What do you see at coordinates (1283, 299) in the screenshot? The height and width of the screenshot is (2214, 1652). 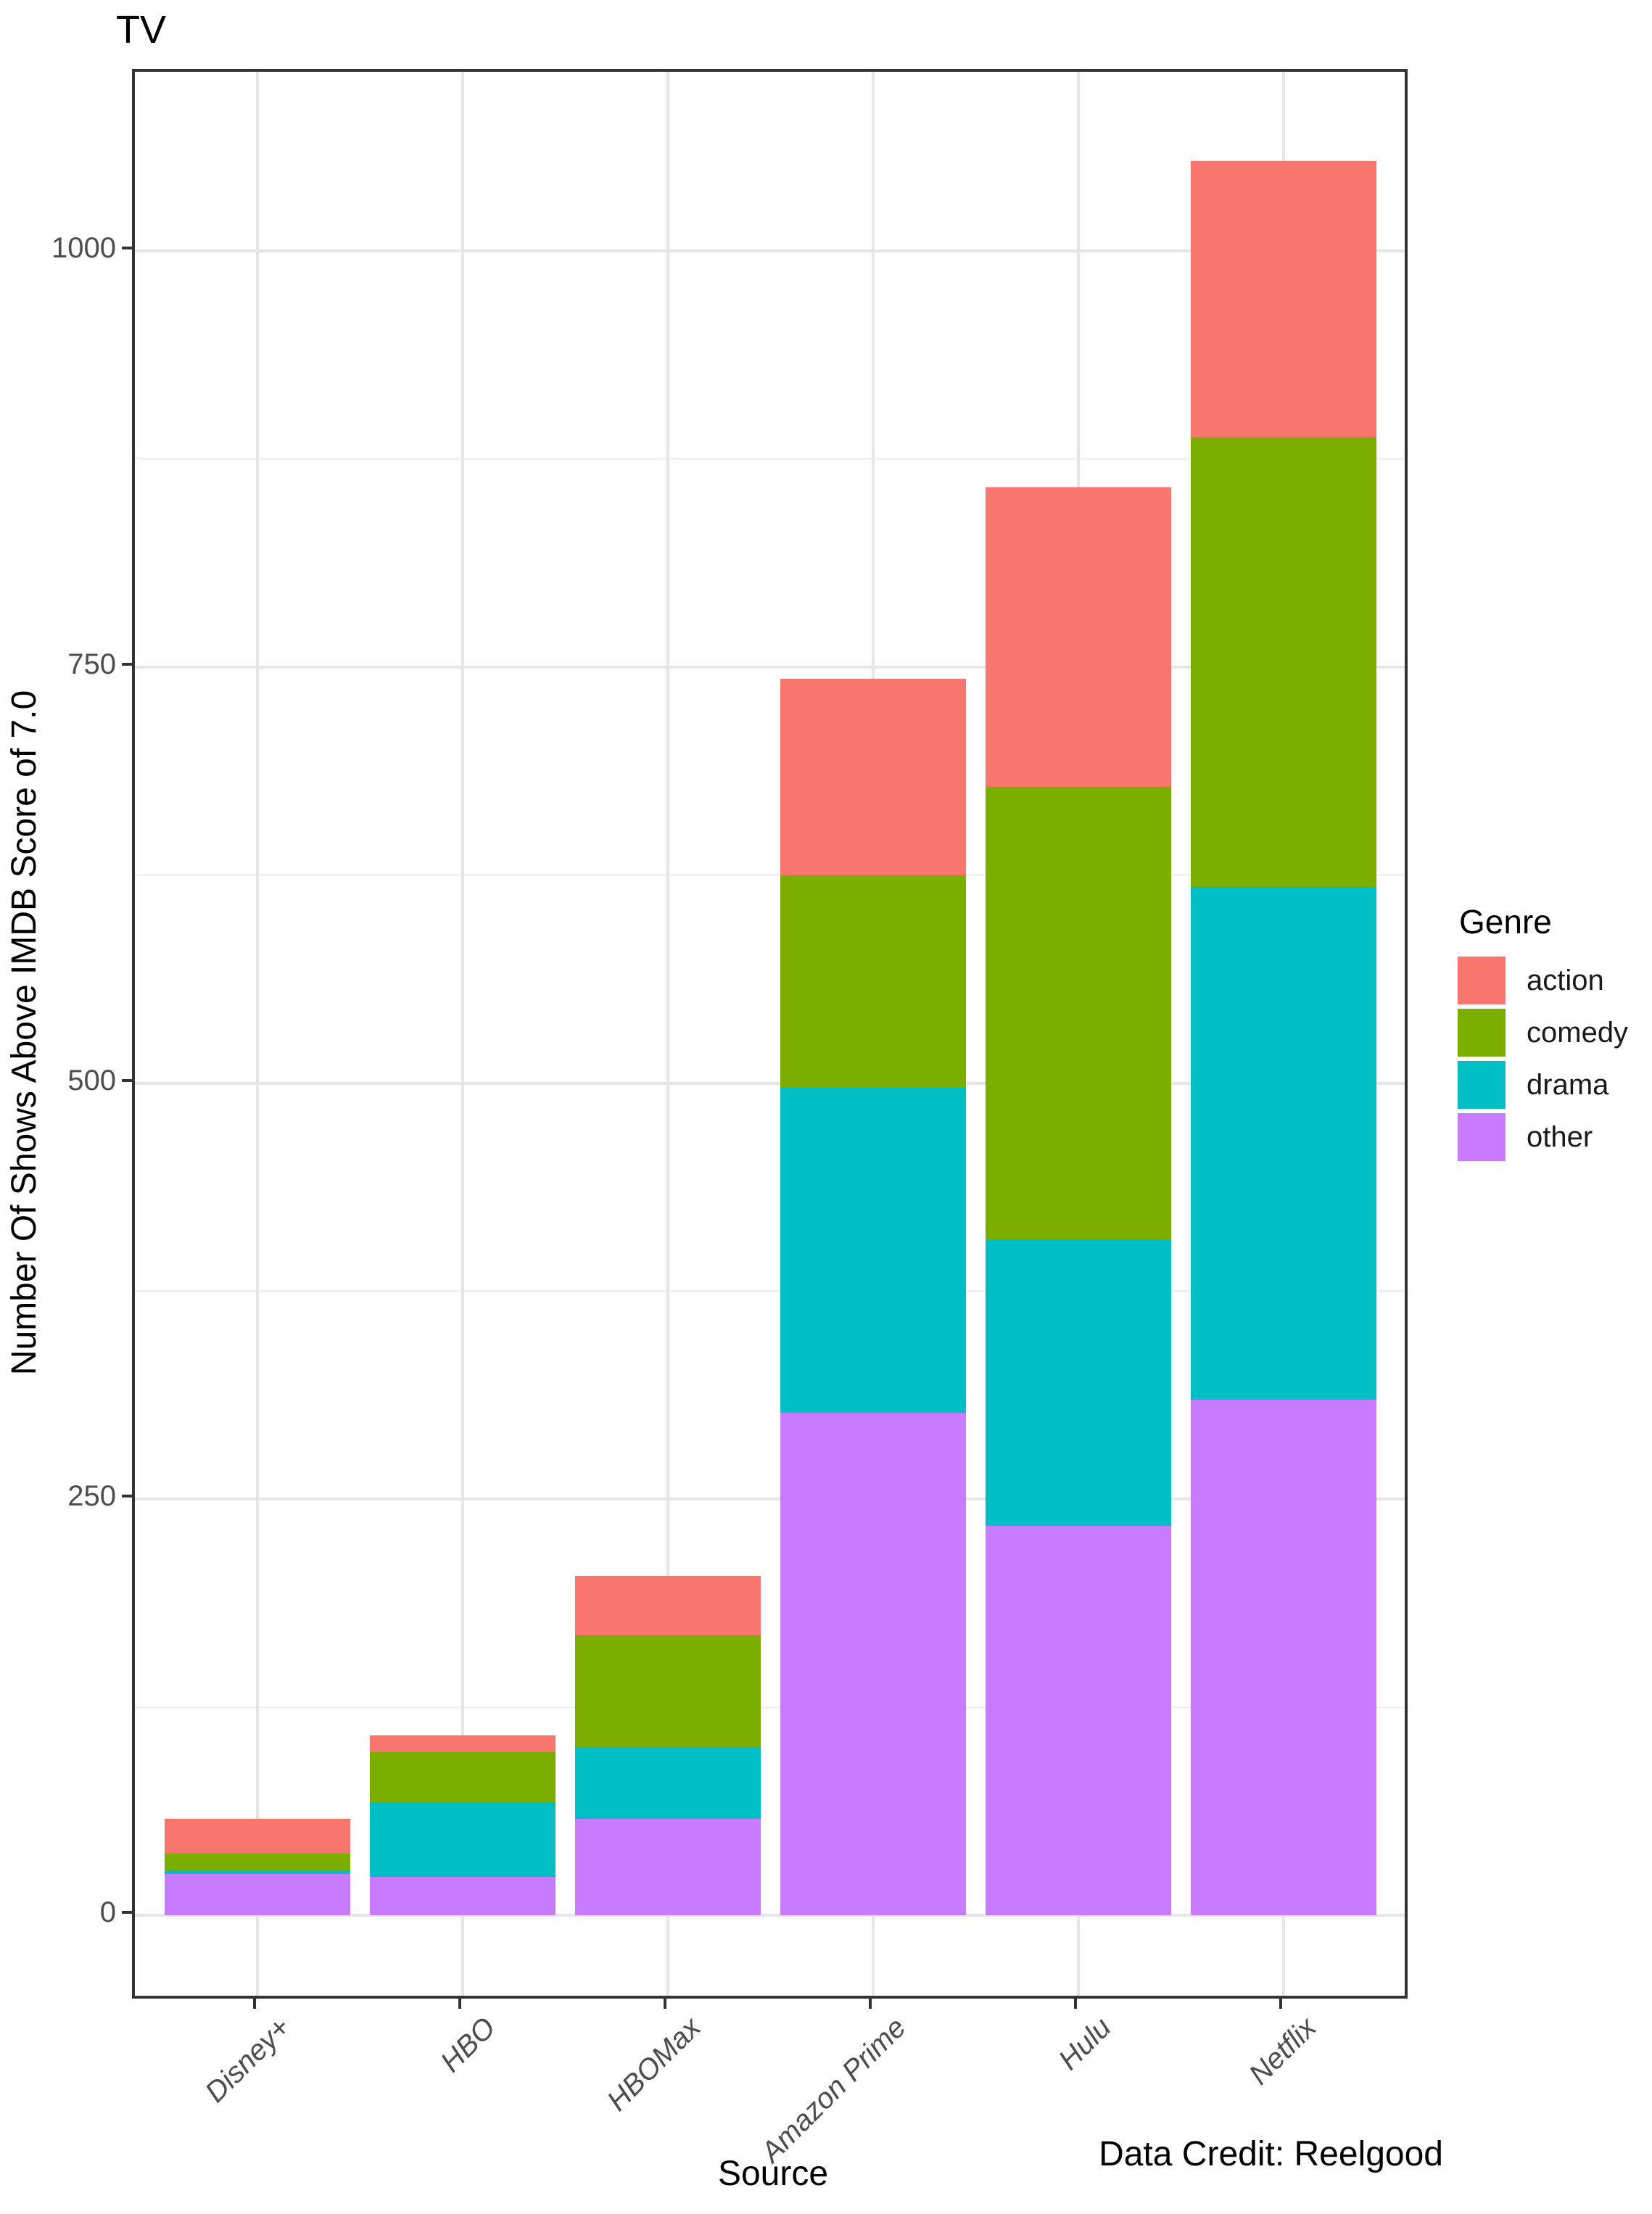 I see `bar-segment-netflix-action` at bounding box center [1283, 299].